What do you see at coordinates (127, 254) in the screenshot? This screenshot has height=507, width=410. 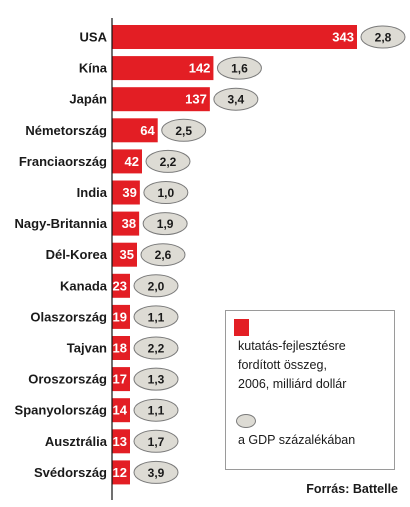 I see `value-label: 35` at bounding box center [127, 254].